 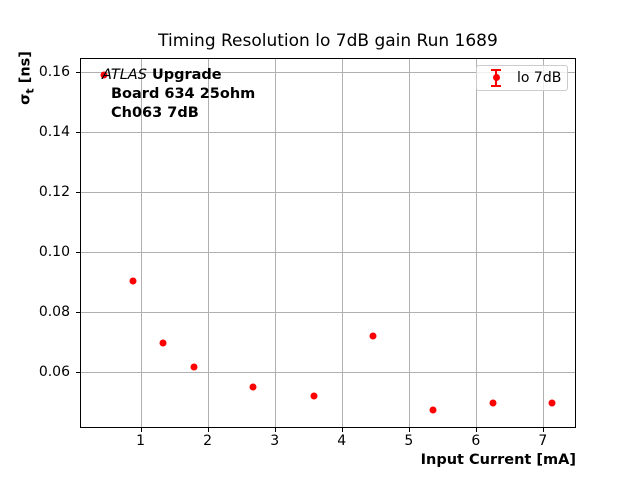 I want to click on x-tick-label: 4, so click(x=342, y=440).